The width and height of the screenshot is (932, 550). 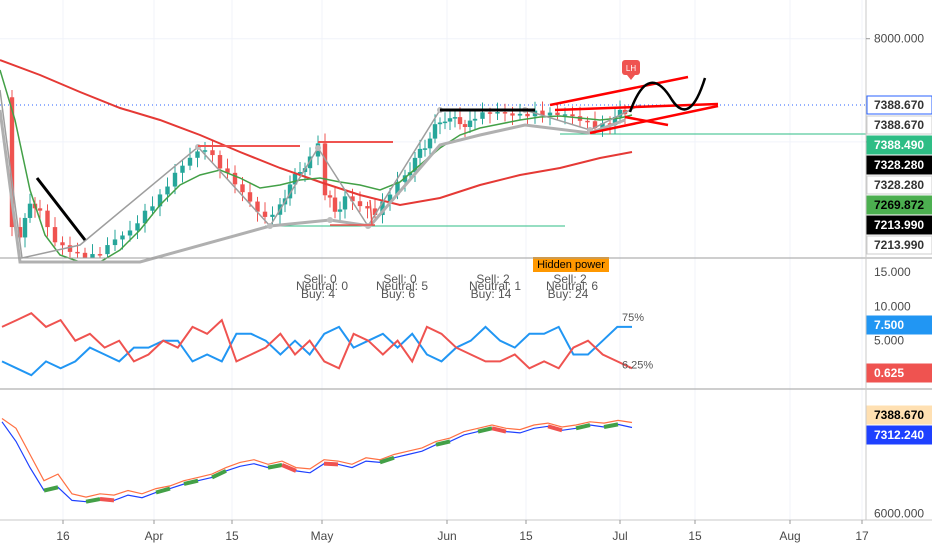 I want to click on oscillator-tag-label: 7.500, so click(x=889, y=325).